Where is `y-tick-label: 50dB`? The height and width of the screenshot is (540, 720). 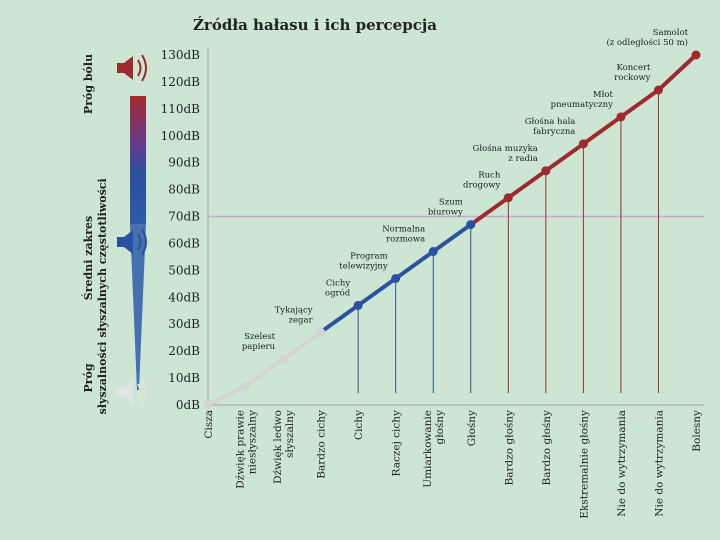 y-tick-label: 50dB is located at coordinates (184, 270).